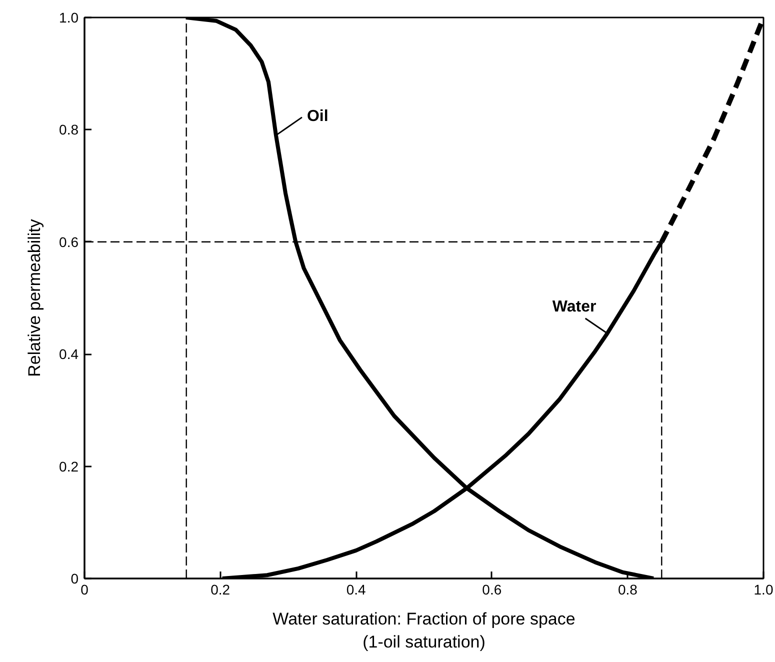 This screenshot has height=662, width=775. Describe the element at coordinates (424, 631) in the screenshot. I see `x-axis-title: Water saturation: Fraction of pore space (1-oil saturation)` at that location.